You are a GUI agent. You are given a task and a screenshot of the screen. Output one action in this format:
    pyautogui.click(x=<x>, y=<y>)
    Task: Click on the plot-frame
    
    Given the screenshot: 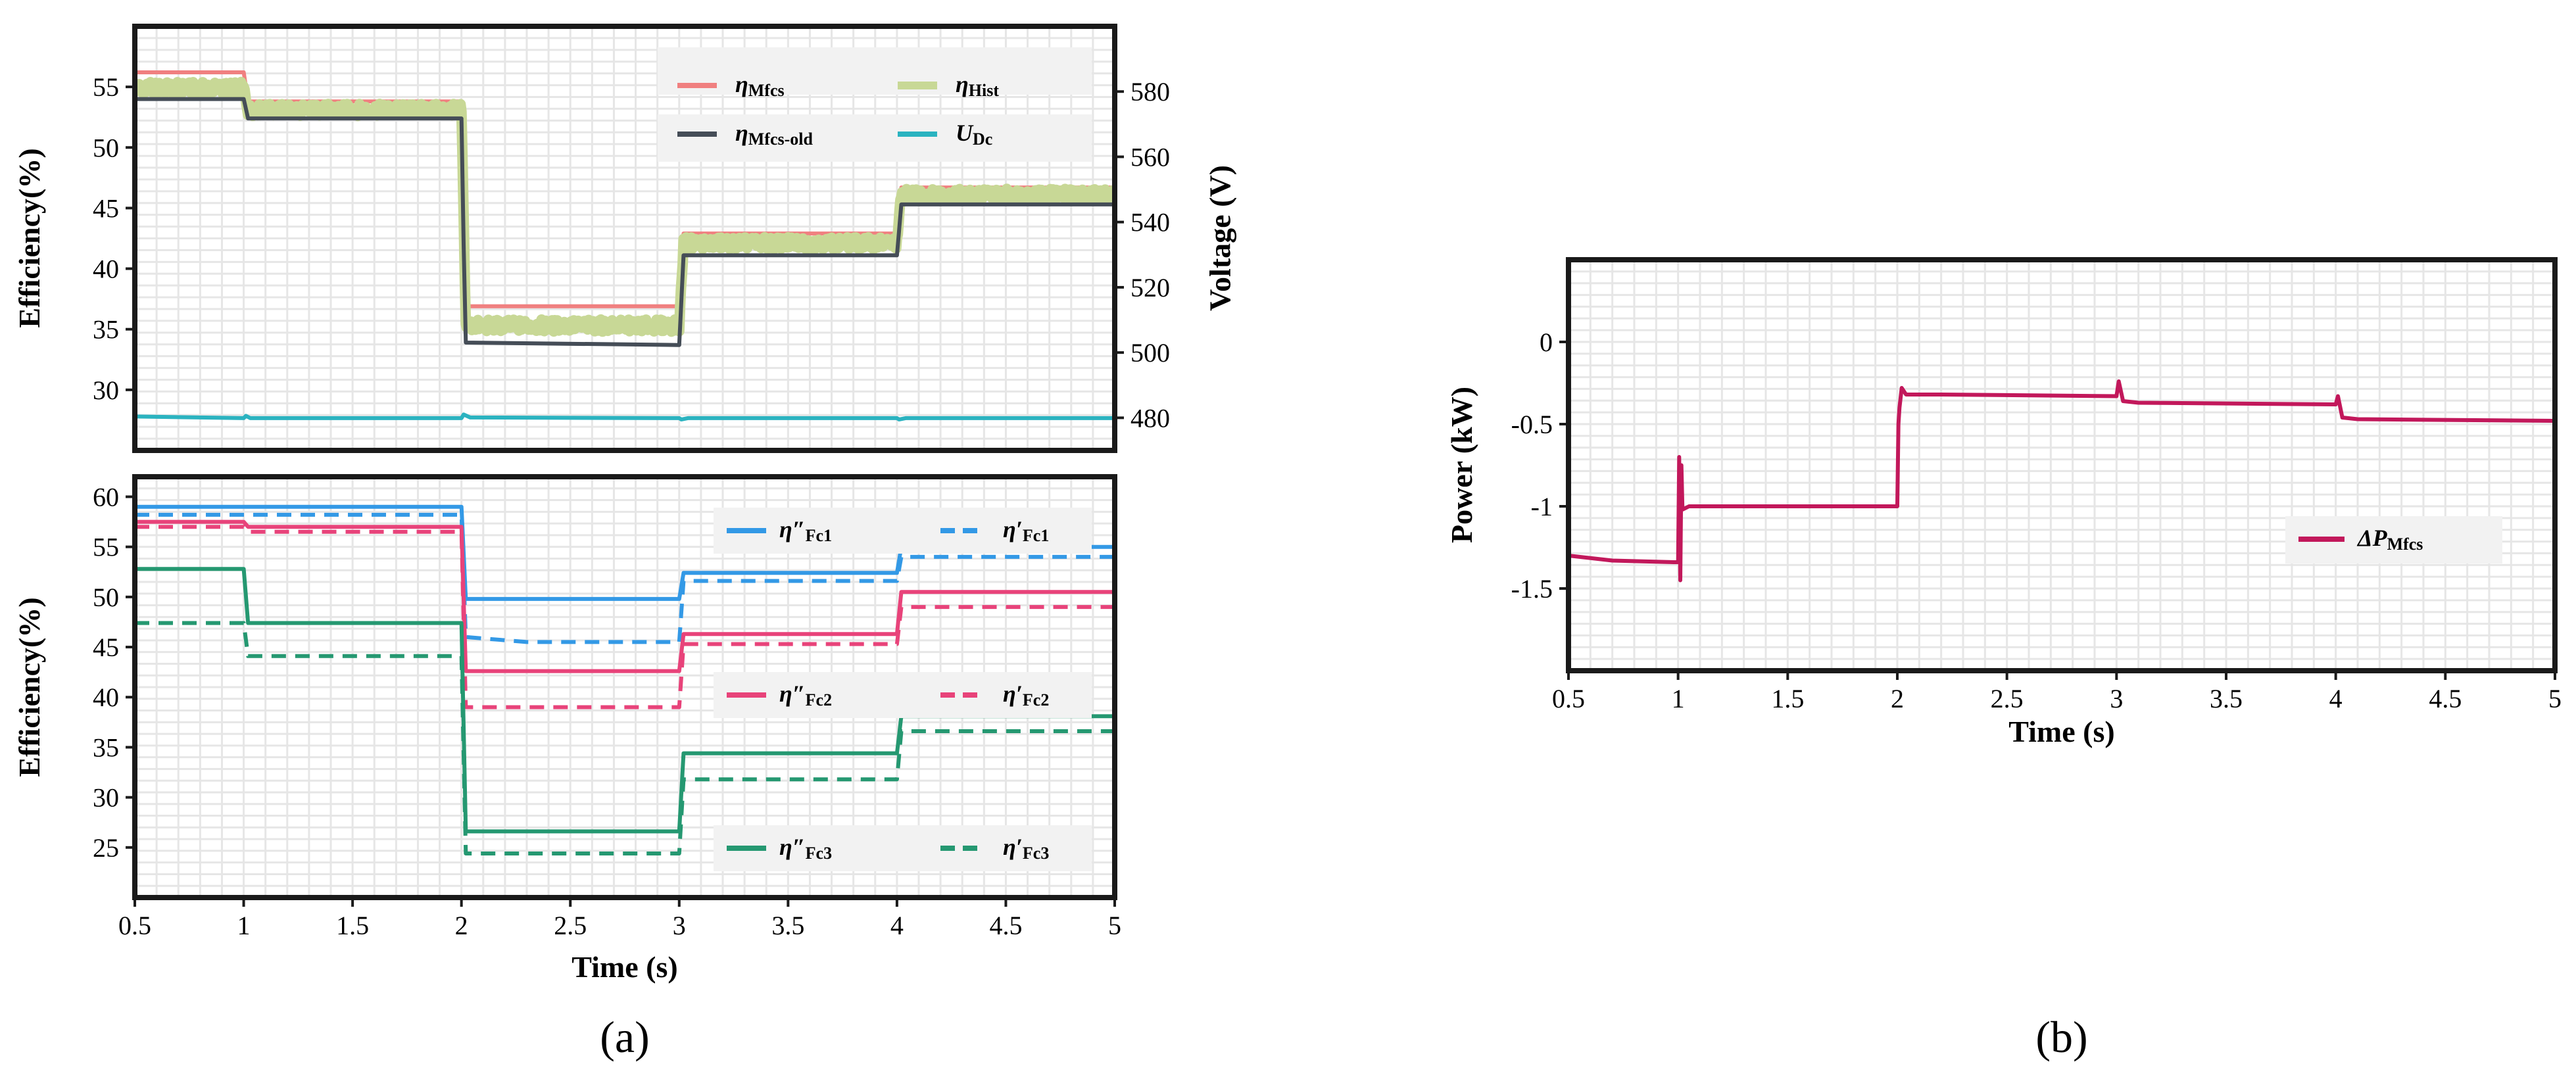 What is the action you would take?
    pyautogui.click(x=2062, y=465)
    